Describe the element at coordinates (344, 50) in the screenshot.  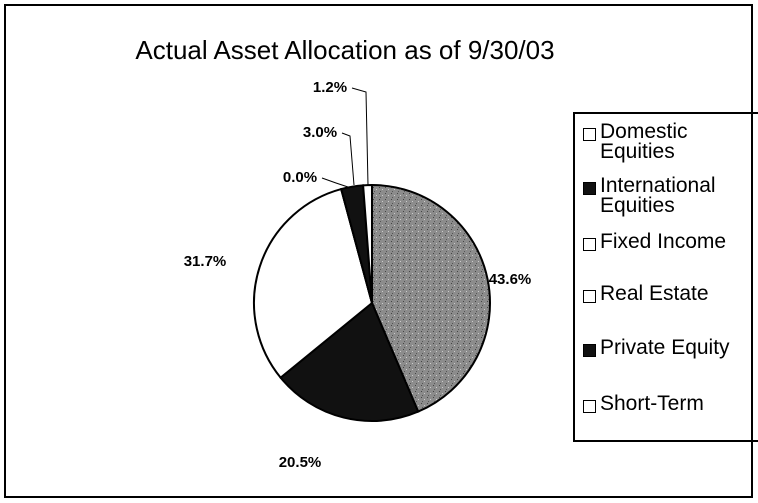
I see `chart-title: Actual Asset Allocation as of 9/30/03` at that location.